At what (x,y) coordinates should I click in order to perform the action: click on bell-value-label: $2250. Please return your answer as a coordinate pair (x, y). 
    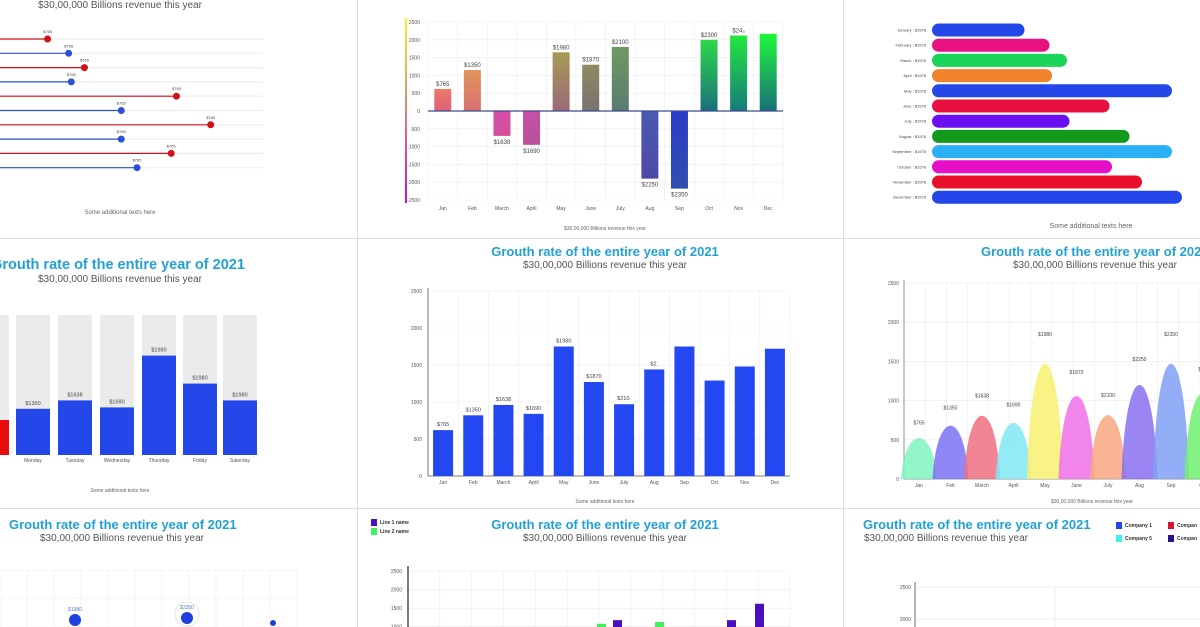
    Looking at the image, I should click on (1140, 360).